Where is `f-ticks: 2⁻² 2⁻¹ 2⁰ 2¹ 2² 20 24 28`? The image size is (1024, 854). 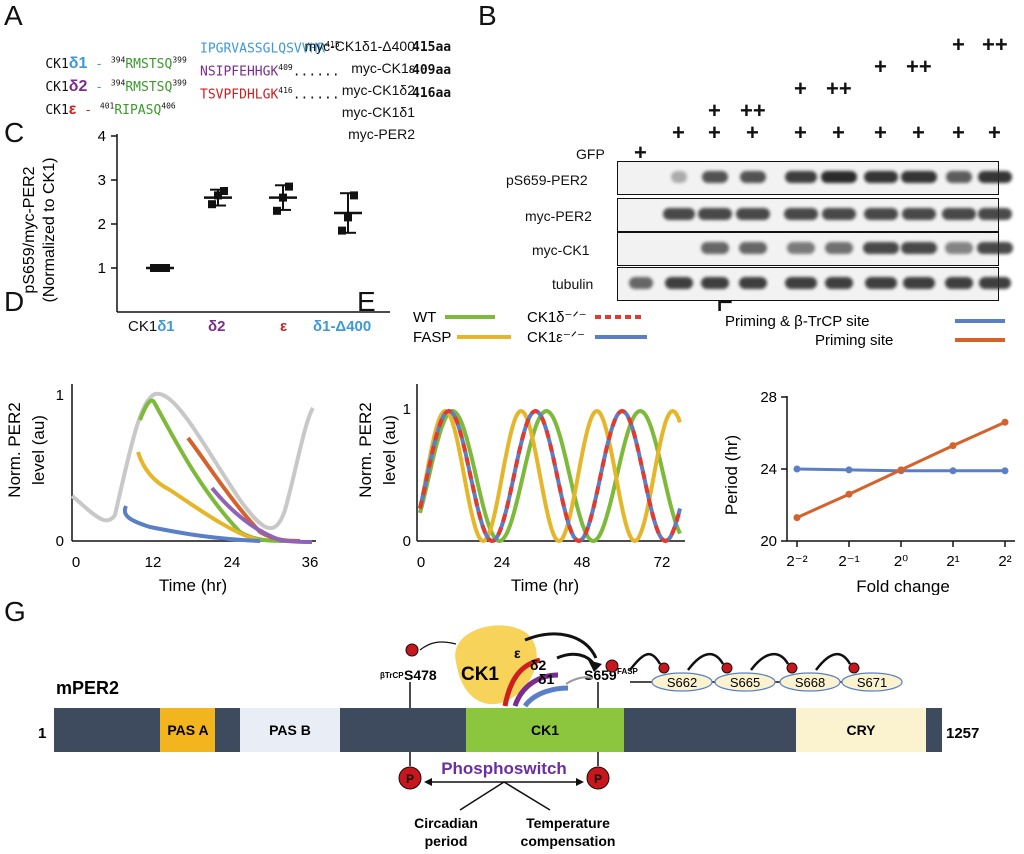 f-ticks: 2⁻² 2⁻¹ 2⁰ 2¹ 2² 20 24 28 is located at coordinates (885, 479).